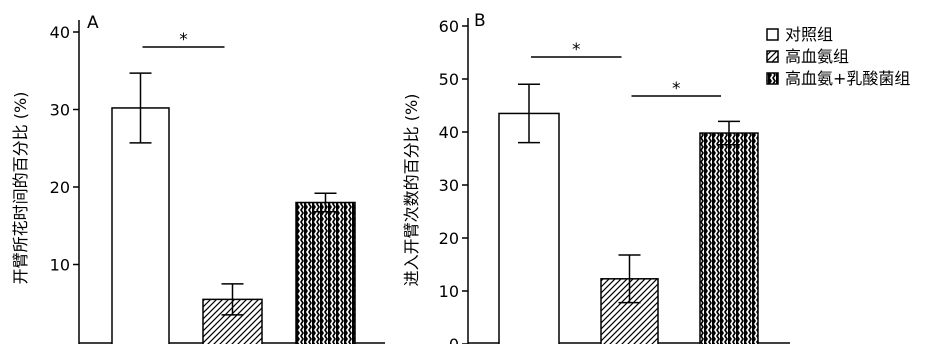  I want to click on legend: 对照组 高血氨组 高血氨+乳酸菌组, so click(838, 56).